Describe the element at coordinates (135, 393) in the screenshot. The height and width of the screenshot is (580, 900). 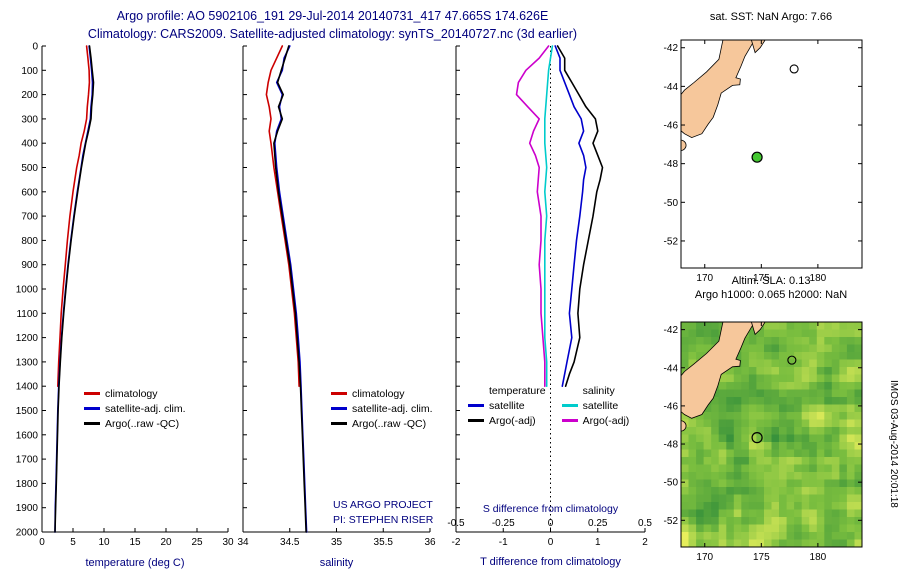
I see `legend-item: climatology` at that location.